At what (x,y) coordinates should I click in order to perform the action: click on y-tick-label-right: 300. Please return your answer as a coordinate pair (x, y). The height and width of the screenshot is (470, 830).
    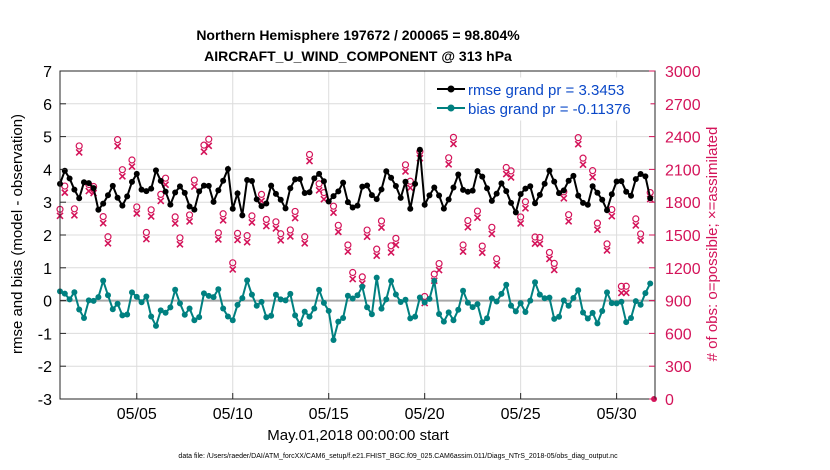
    Looking at the image, I should click on (678, 367).